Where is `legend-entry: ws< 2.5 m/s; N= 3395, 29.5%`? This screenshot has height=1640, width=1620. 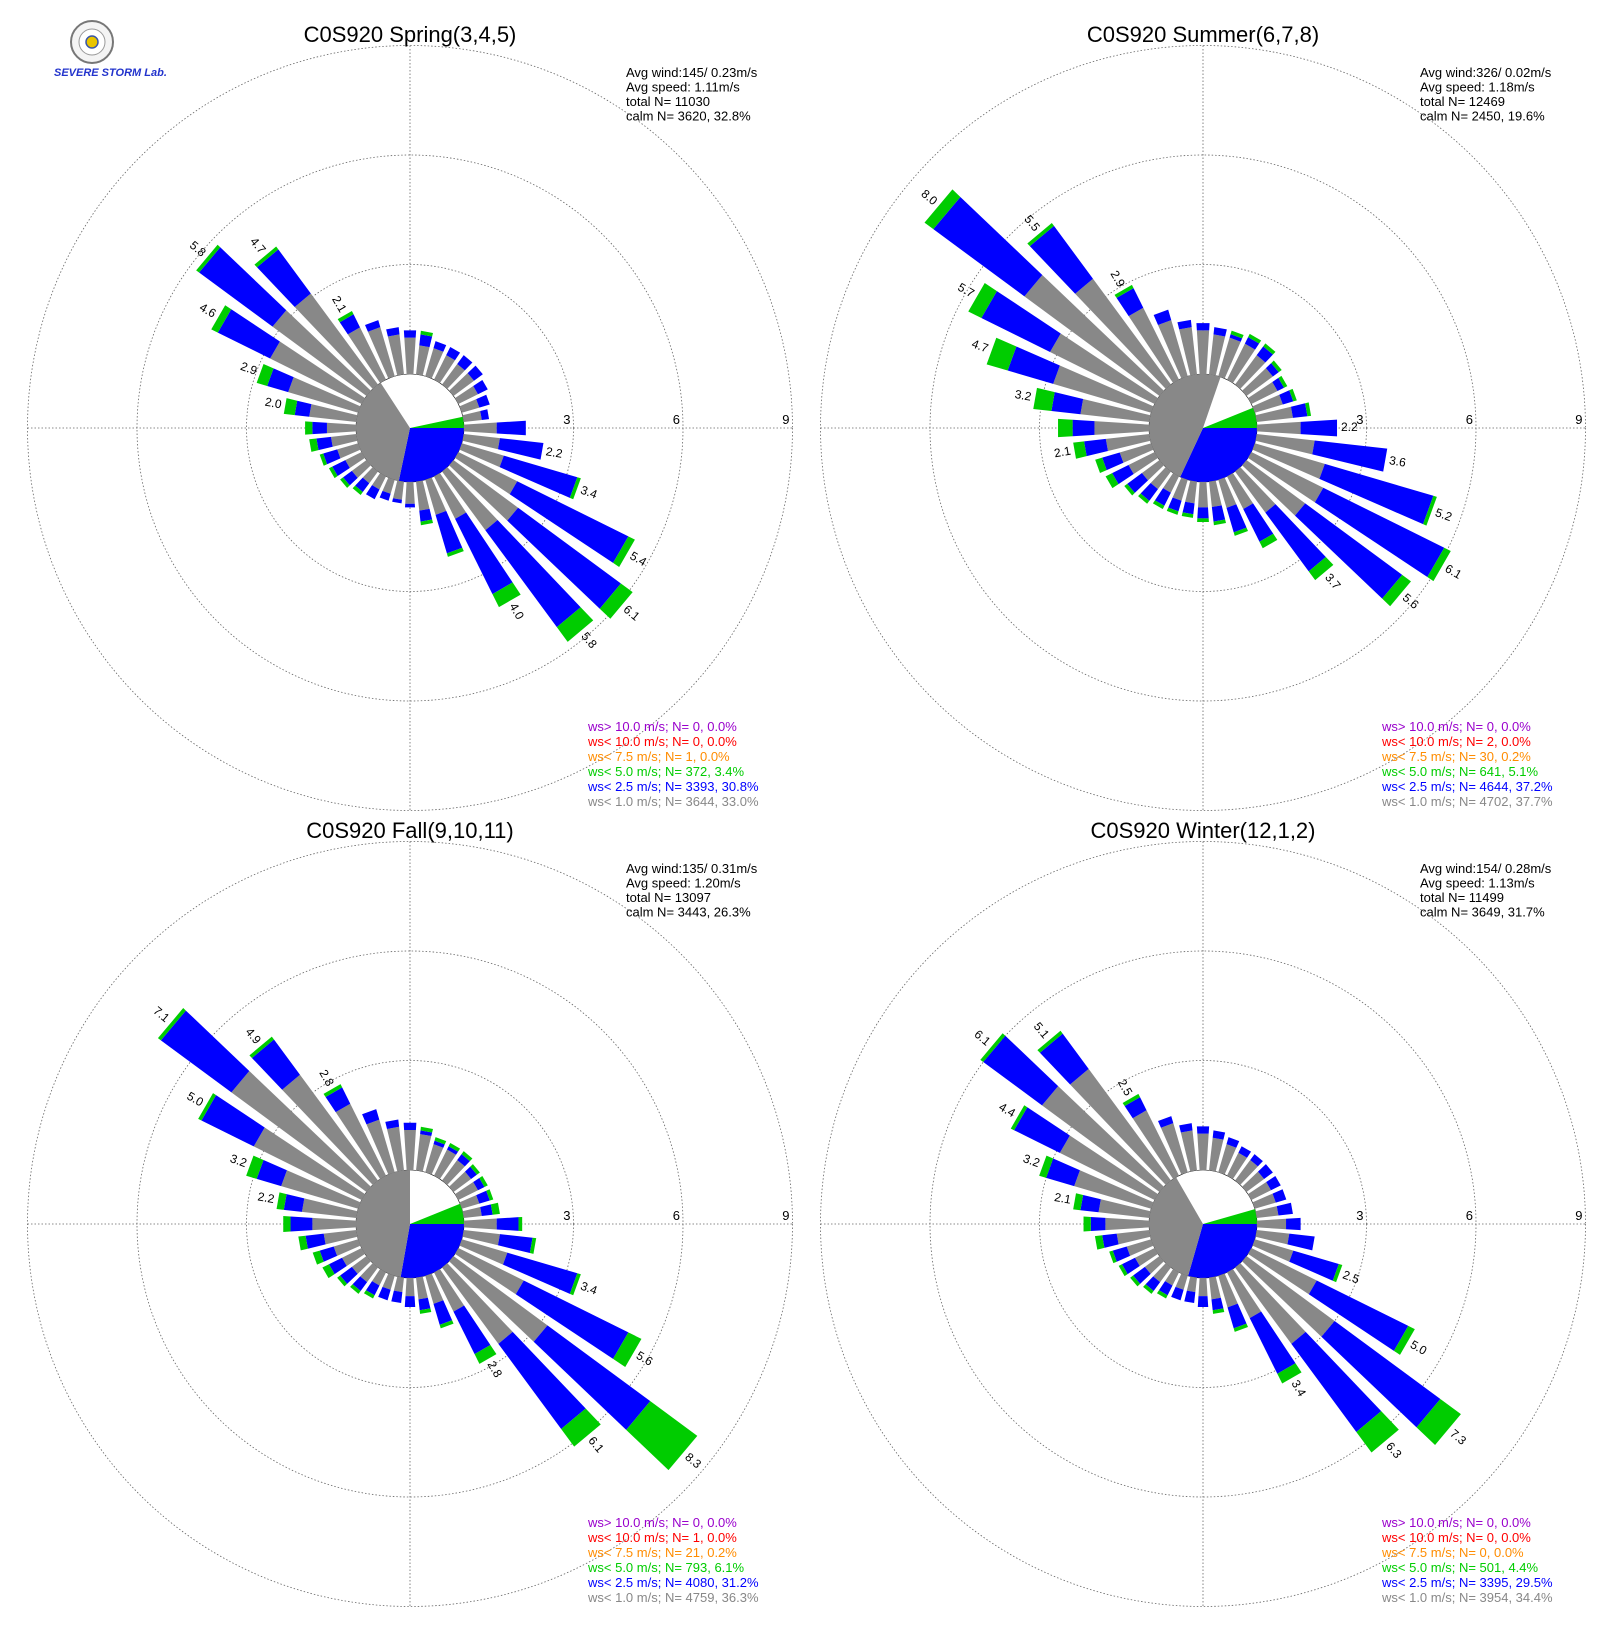 legend-entry: ws< 2.5 m/s; N= 3395, 29.5% is located at coordinates (1467, 1582).